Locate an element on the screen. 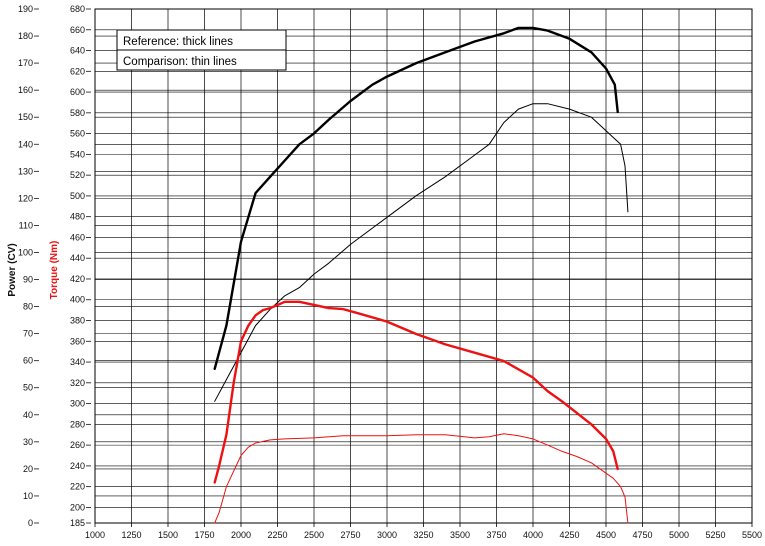 Image resolution: width=765 pixels, height=546 pixels. power-tick-label: 20 is located at coordinates (28, 469).